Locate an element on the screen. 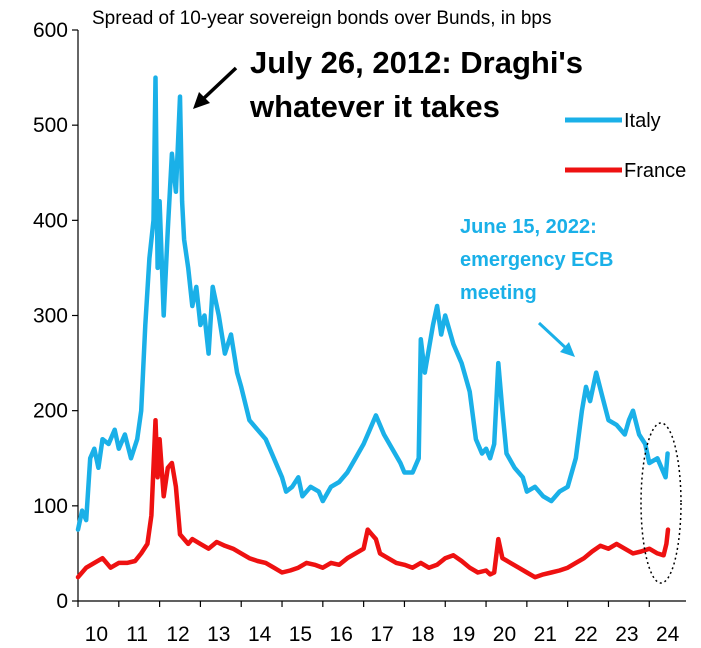  legend: Italy France is located at coordinates (625, 146).